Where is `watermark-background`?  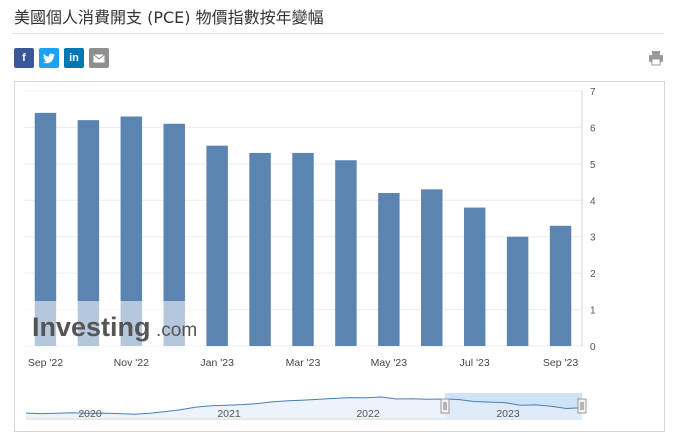 watermark-background is located at coordinates (116, 324).